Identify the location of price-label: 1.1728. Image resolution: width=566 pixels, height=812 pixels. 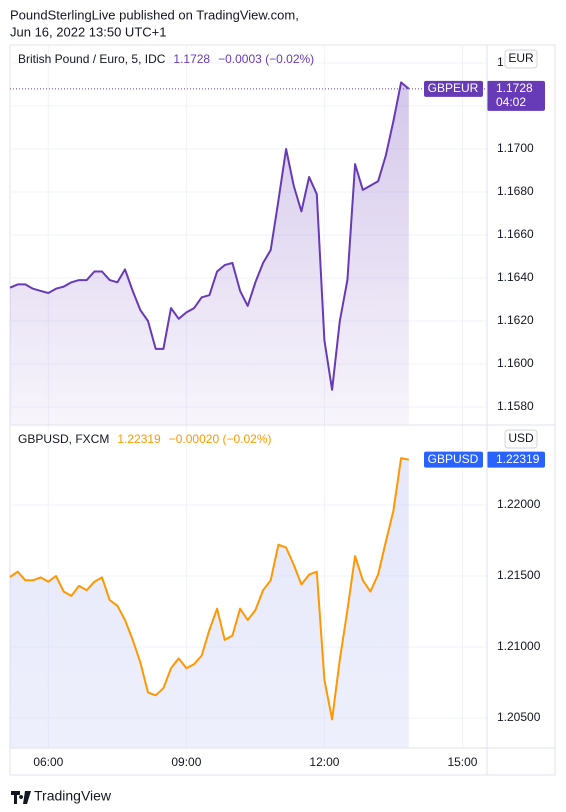
(514, 88).